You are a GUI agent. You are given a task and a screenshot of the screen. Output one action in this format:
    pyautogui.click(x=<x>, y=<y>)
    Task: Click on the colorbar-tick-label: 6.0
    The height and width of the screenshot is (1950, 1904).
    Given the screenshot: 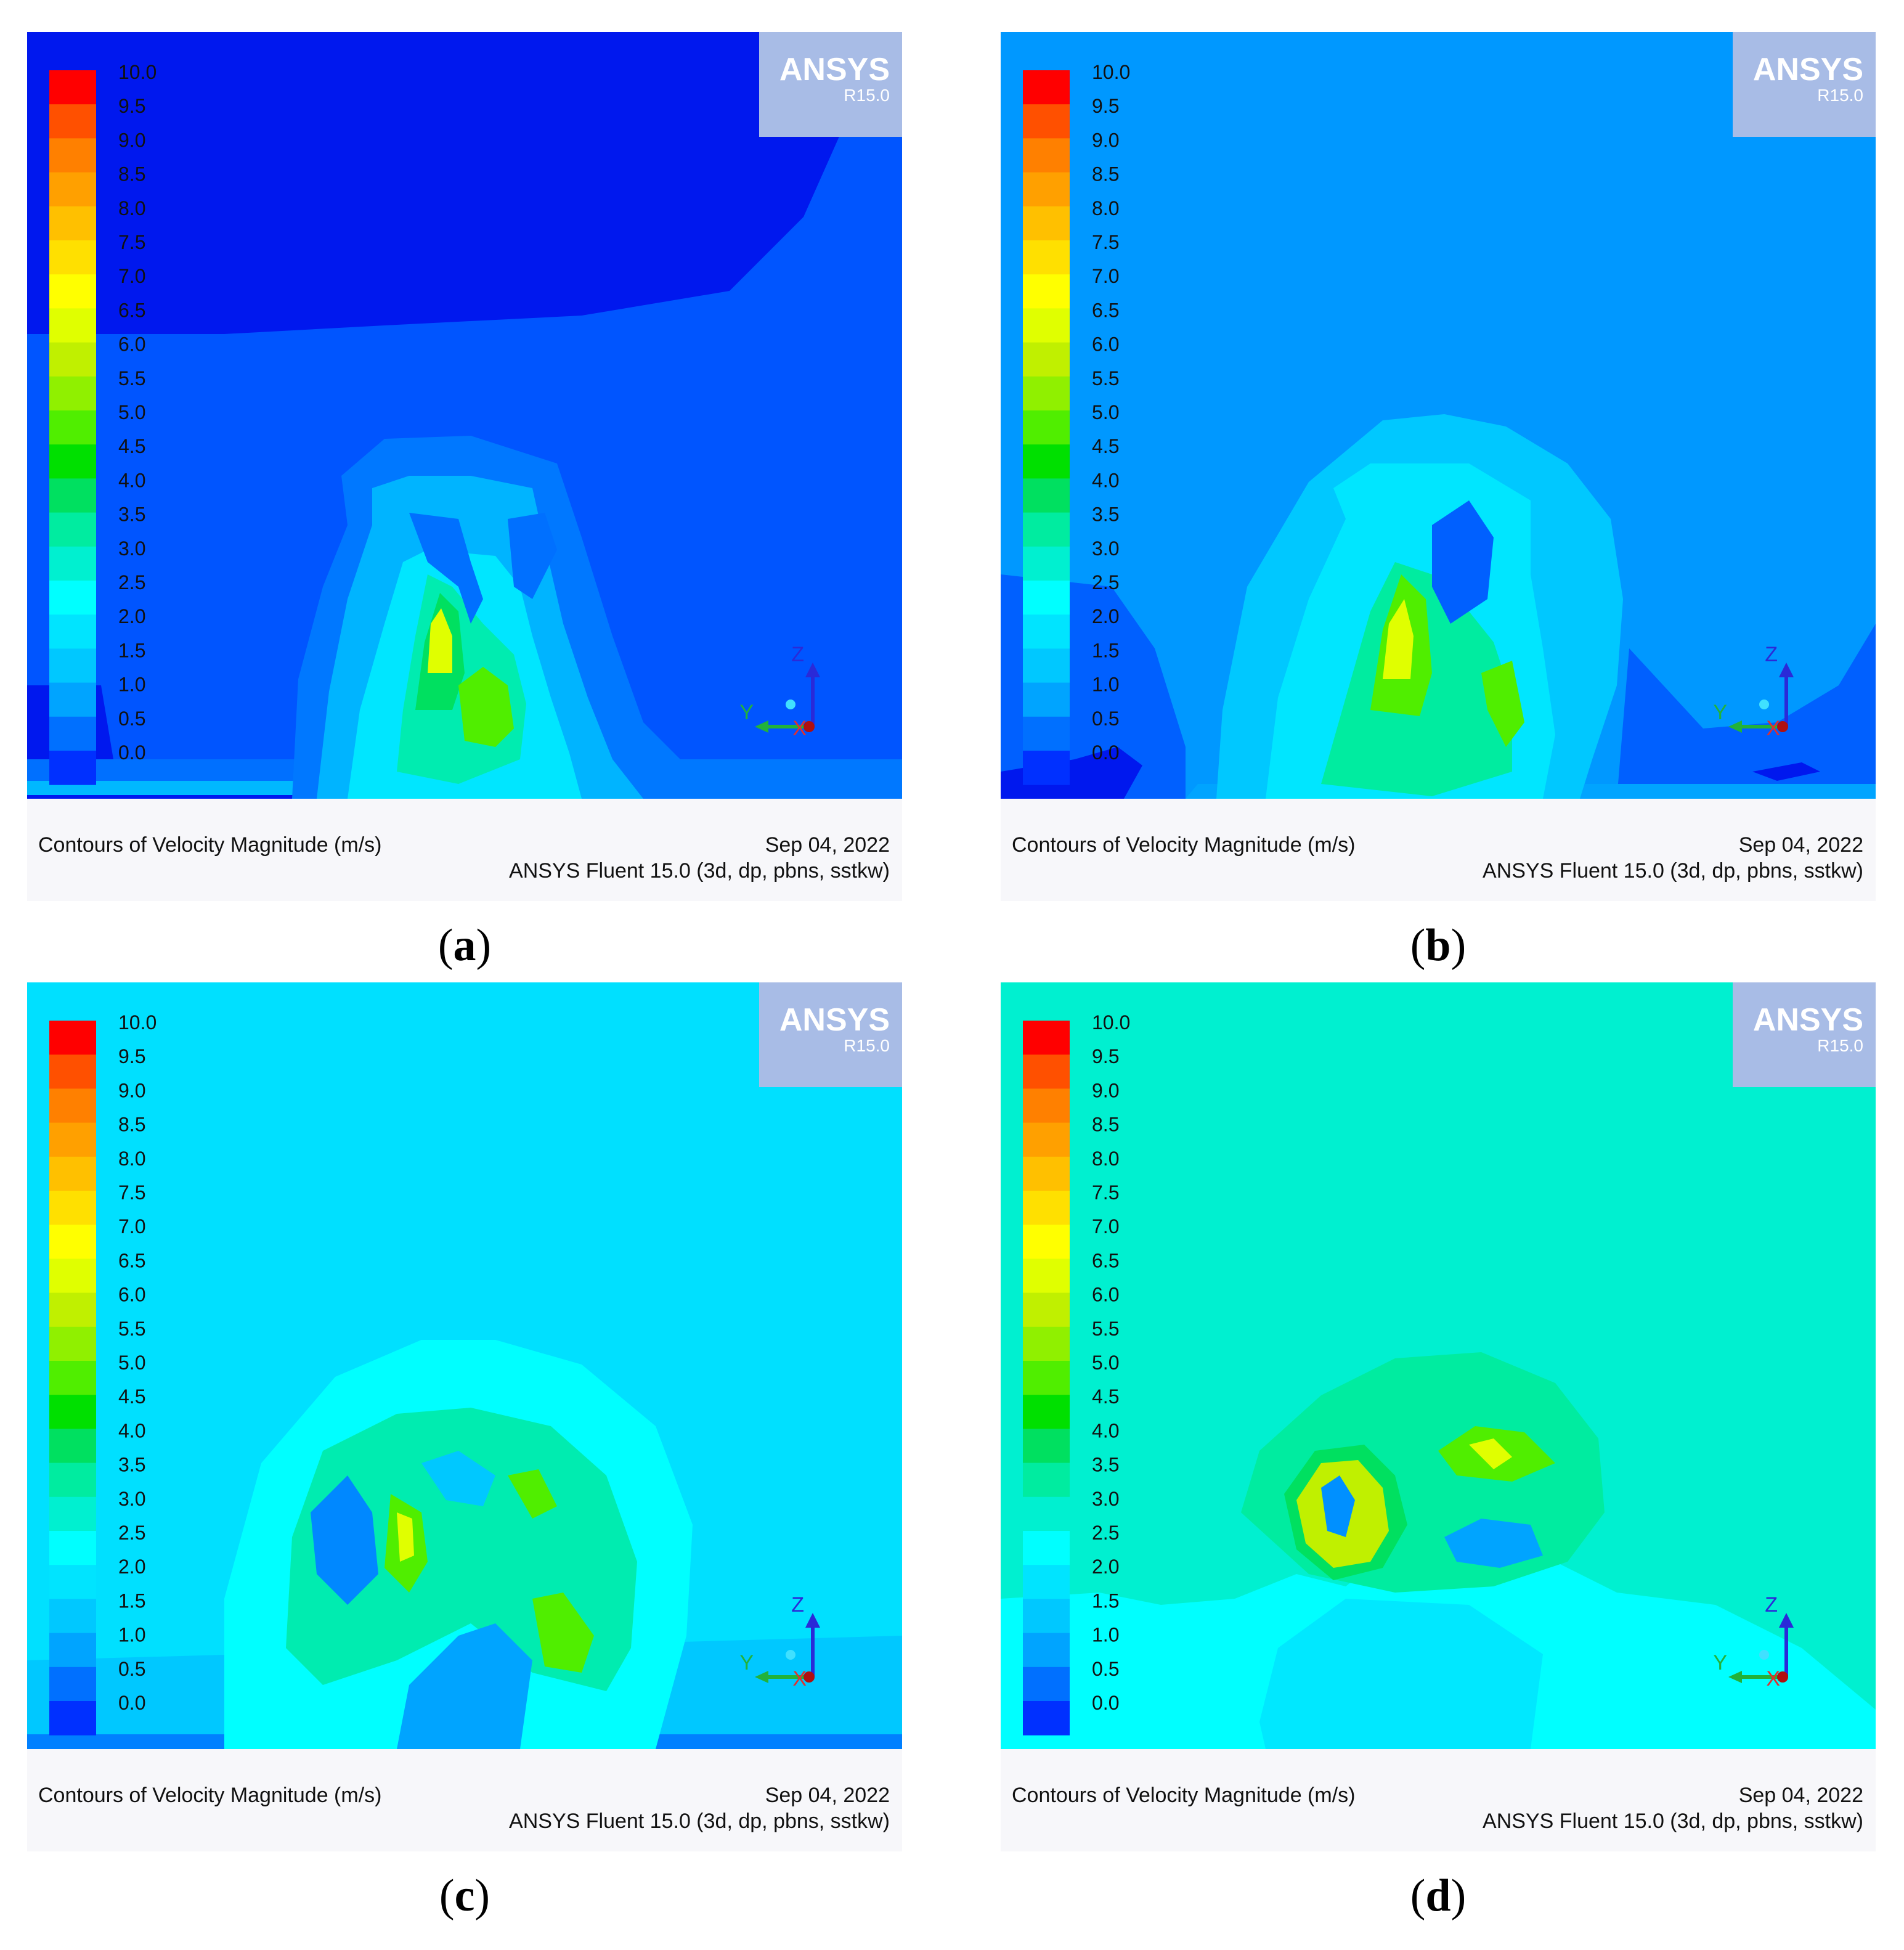 What is the action you would take?
    pyautogui.click(x=131, y=344)
    